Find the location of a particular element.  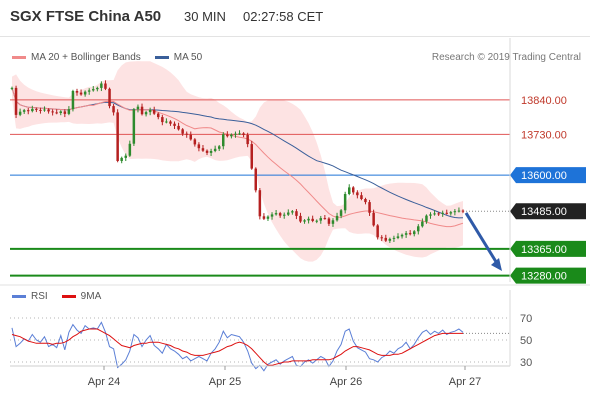

level-tag-13840.00: 13840.00 is located at coordinates (544, 101).